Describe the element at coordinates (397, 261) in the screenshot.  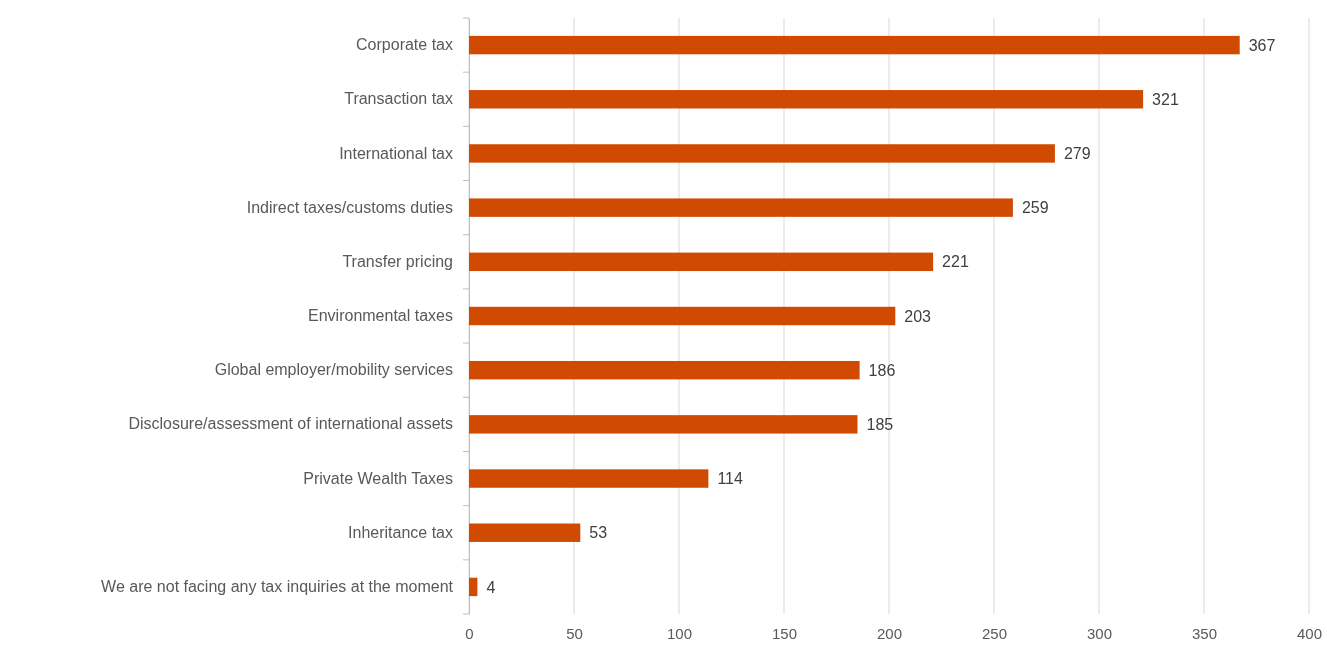
I see `y-tick-label: Transfer pricing` at that location.